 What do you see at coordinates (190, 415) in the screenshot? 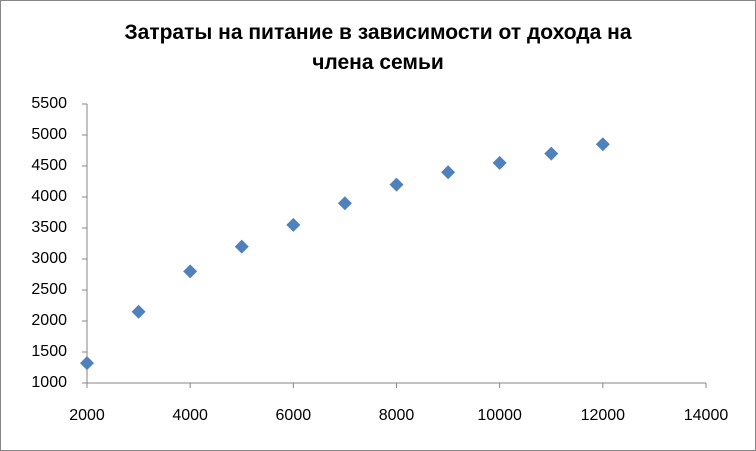
I see `x-tick-label: 4000` at bounding box center [190, 415].